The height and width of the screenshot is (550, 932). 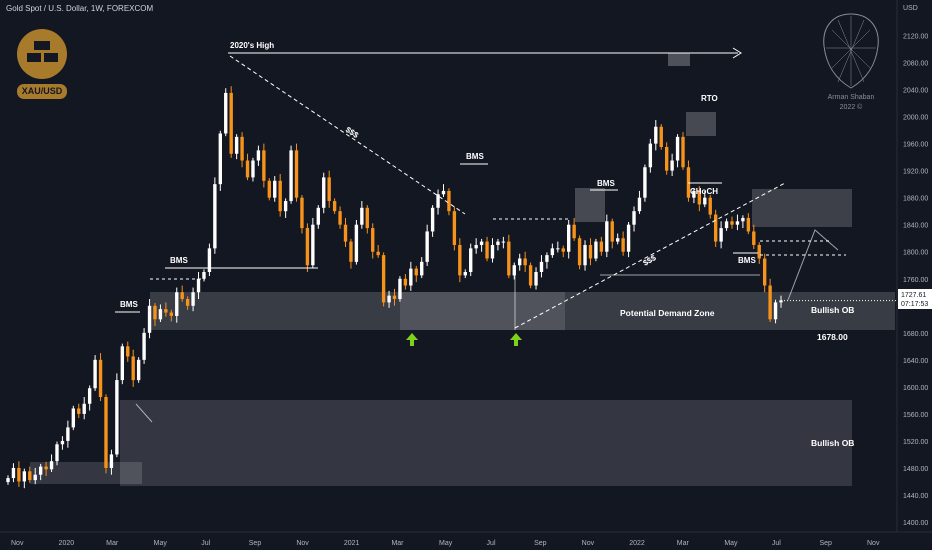 What do you see at coordinates (802, 208) in the screenshot?
I see `supply-zone` at bounding box center [802, 208].